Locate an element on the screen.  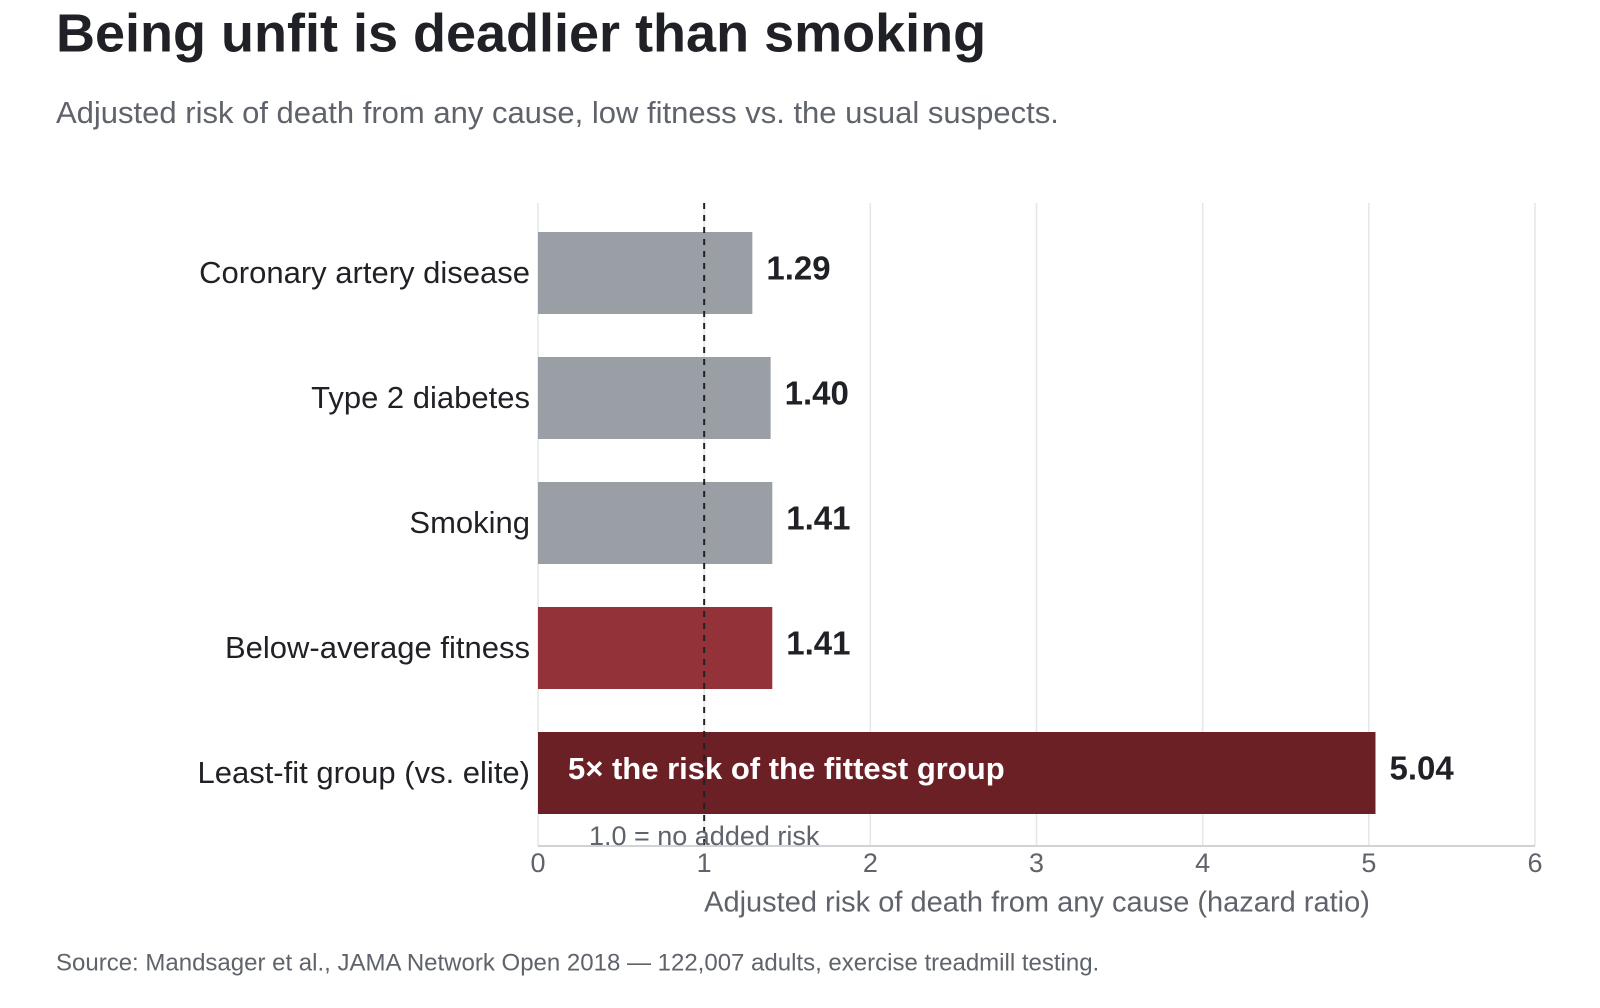
x-tick-label: 0 is located at coordinates (537, 863).